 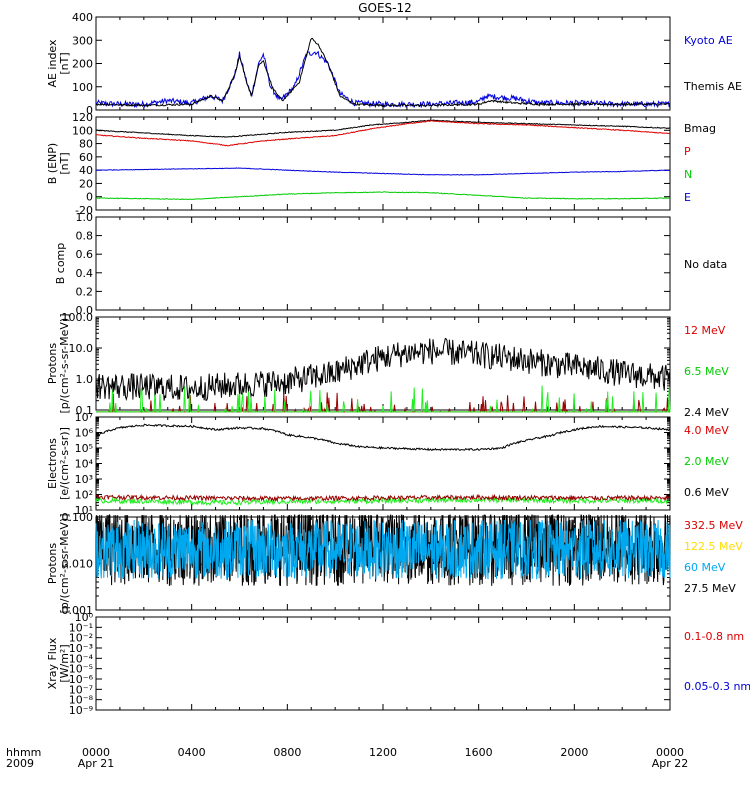 What do you see at coordinates (670, 763) in the screenshot?
I see `end-date-label: Apr 22` at bounding box center [670, 763].